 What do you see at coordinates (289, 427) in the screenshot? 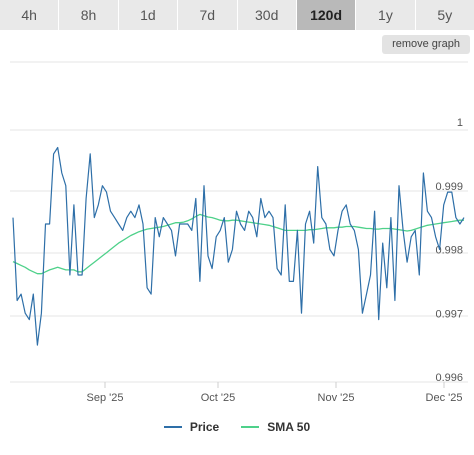
I see `legend-label-sma: SMA 50` at bounding box center [289, 427].